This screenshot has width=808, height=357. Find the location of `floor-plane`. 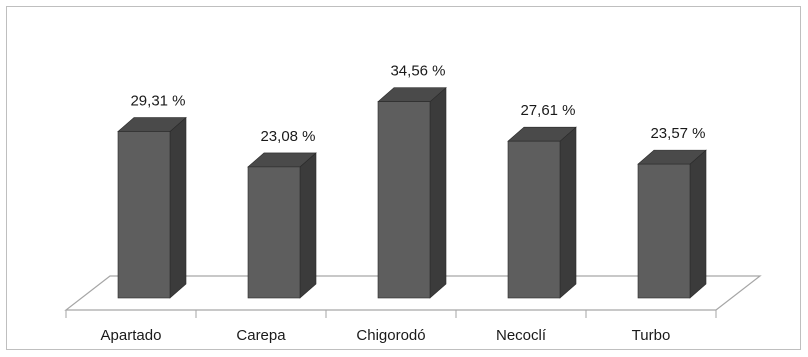

floor-plane is located at coordinates (413, 293).